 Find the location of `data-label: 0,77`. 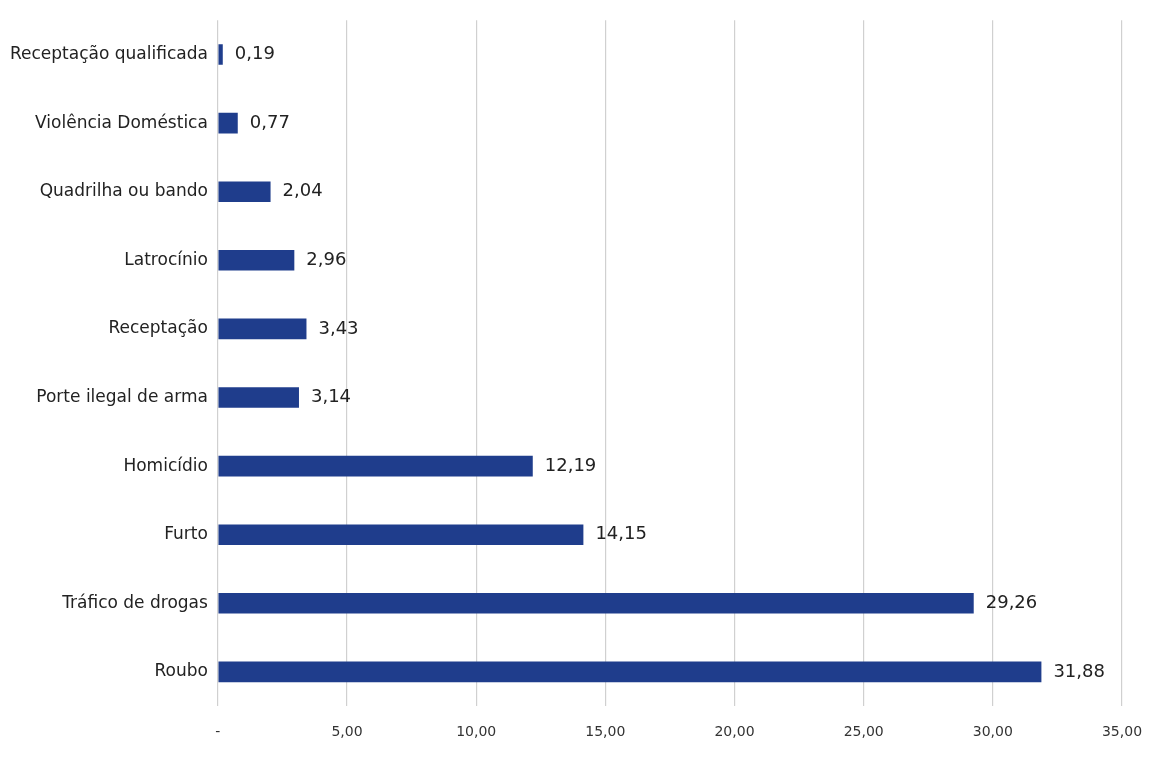

data-label: 0,77 is located at coordinates (269, 121).